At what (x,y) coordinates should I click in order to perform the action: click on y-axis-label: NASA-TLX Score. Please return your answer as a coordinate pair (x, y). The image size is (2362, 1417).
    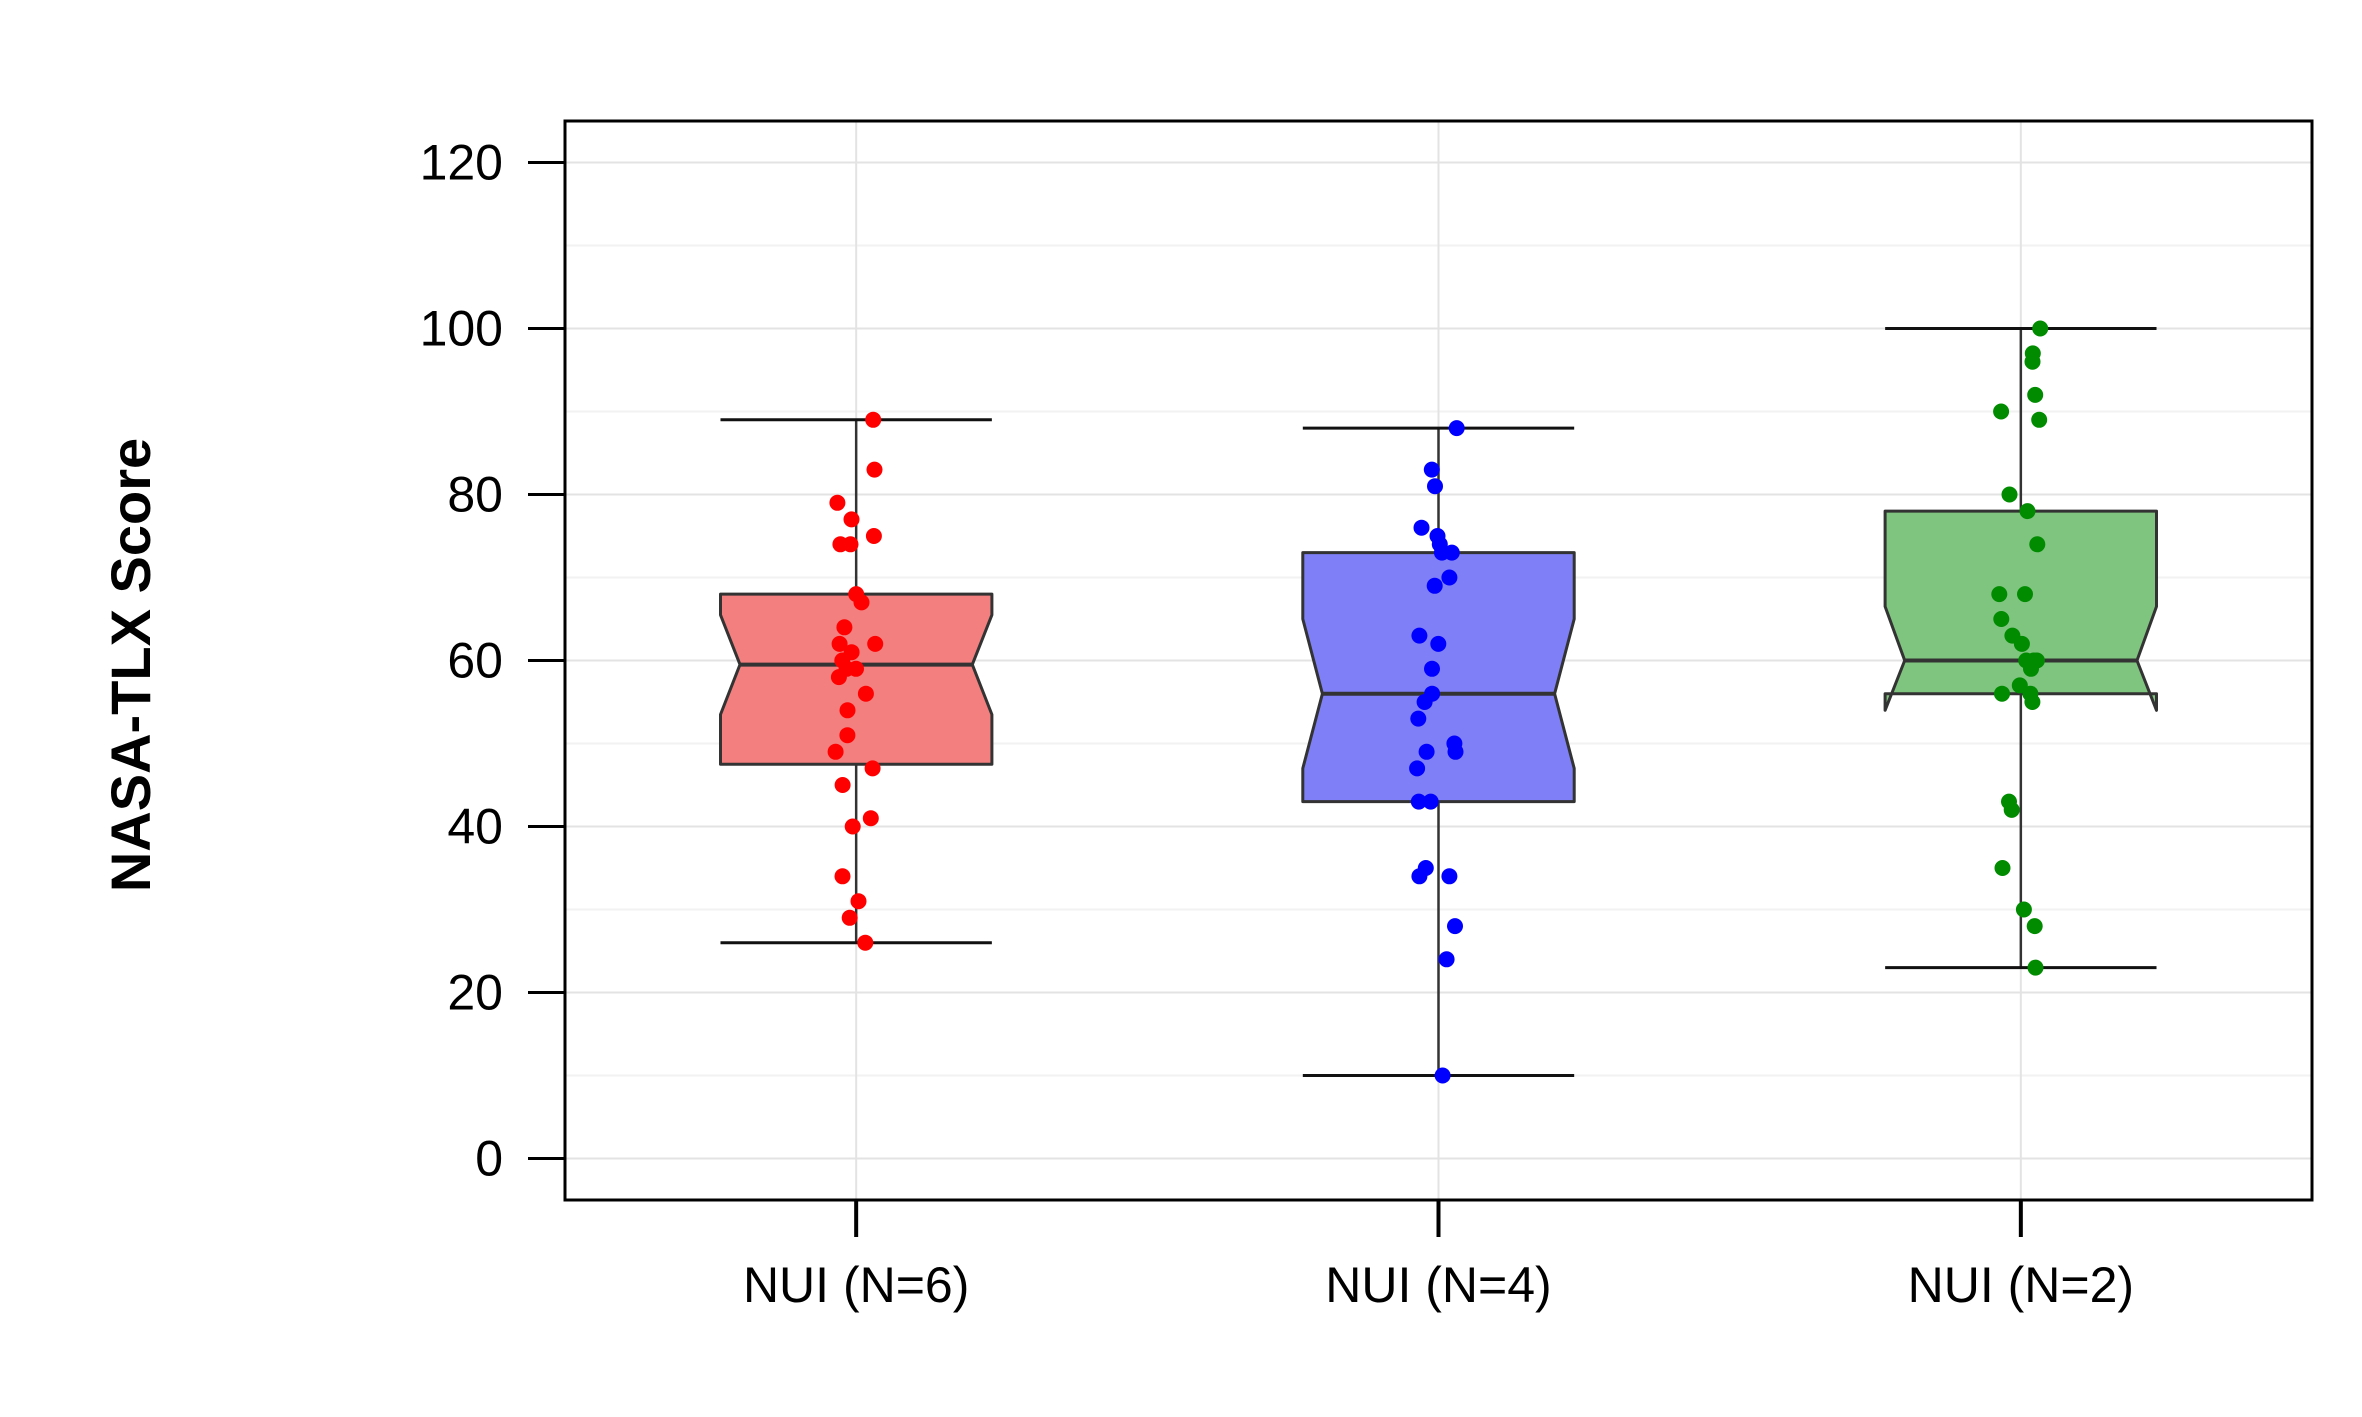
    Looking at the image, I should click on (130, 665).